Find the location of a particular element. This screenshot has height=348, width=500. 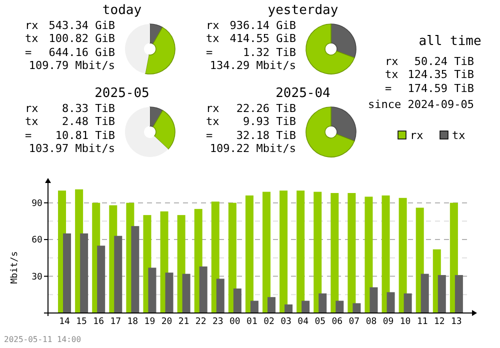

text: all time is located at coordinates (450, 41).